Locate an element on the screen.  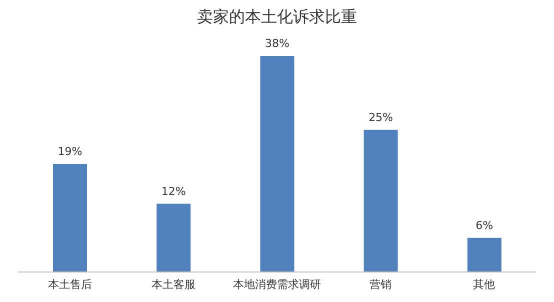
chart-title: 卖家的本土化诉求比重 is located at coordinates (277, 17).